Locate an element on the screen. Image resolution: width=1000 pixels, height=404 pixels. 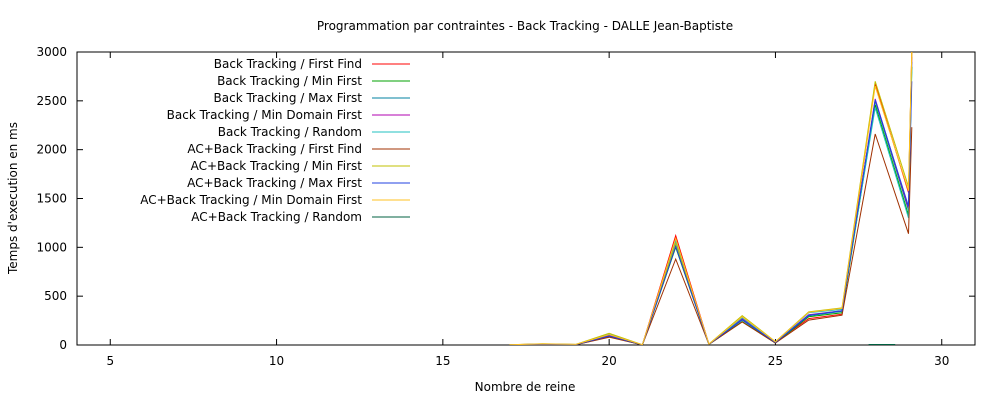
x-tick-label: 20 is located at coordinates (609, 361).